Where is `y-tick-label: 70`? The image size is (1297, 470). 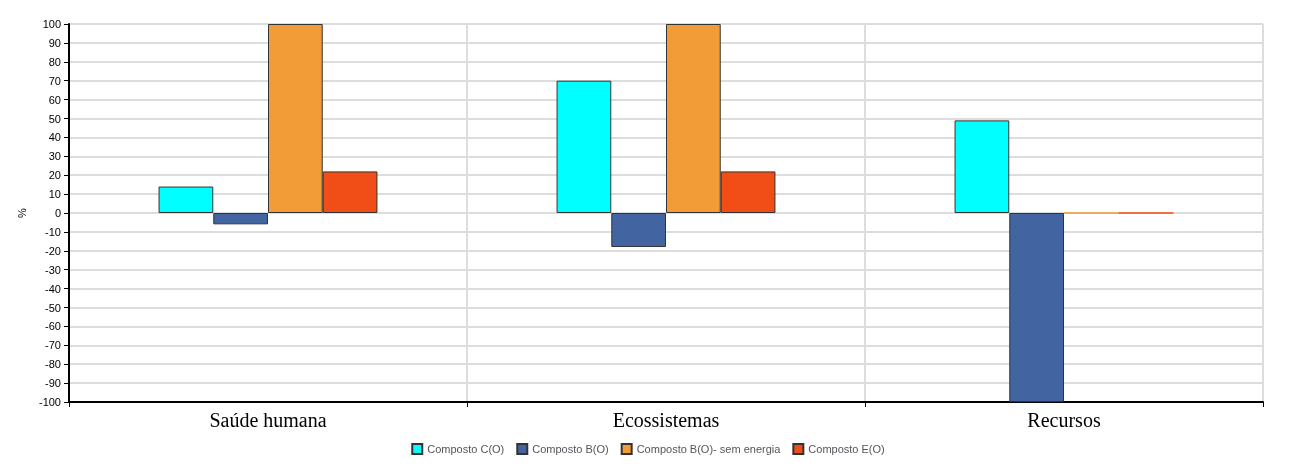
y-tick-label: 70 is located at coordinates (54, 80).